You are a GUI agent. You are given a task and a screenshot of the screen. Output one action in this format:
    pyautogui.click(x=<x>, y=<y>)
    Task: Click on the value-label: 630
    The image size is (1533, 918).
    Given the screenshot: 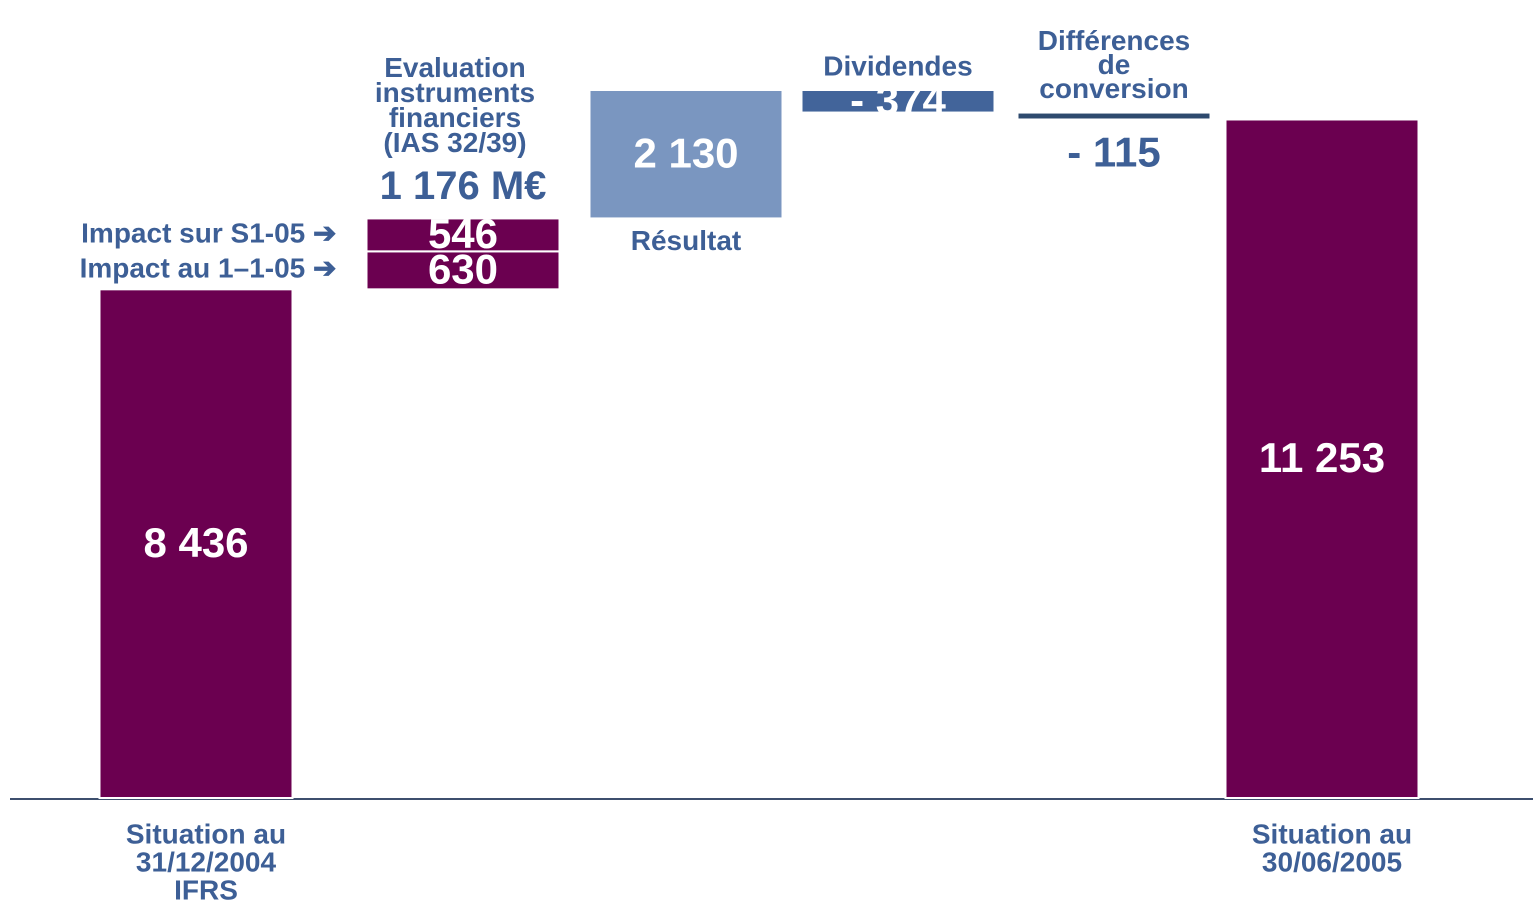 What is the action you would take?
    pyautogui.click(x=463, y=268)
    